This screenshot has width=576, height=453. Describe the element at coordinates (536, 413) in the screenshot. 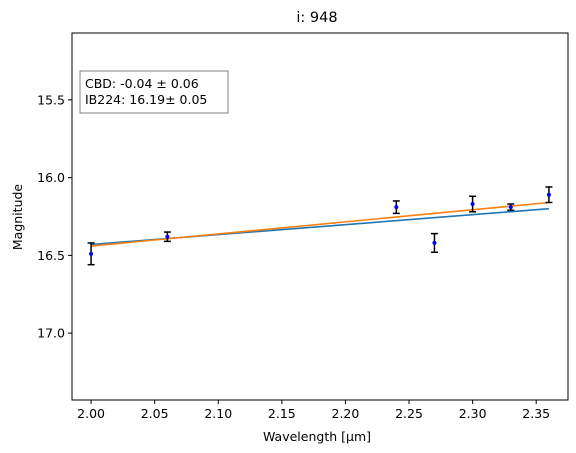

I see `x-tick-label: 2.35` at that location.